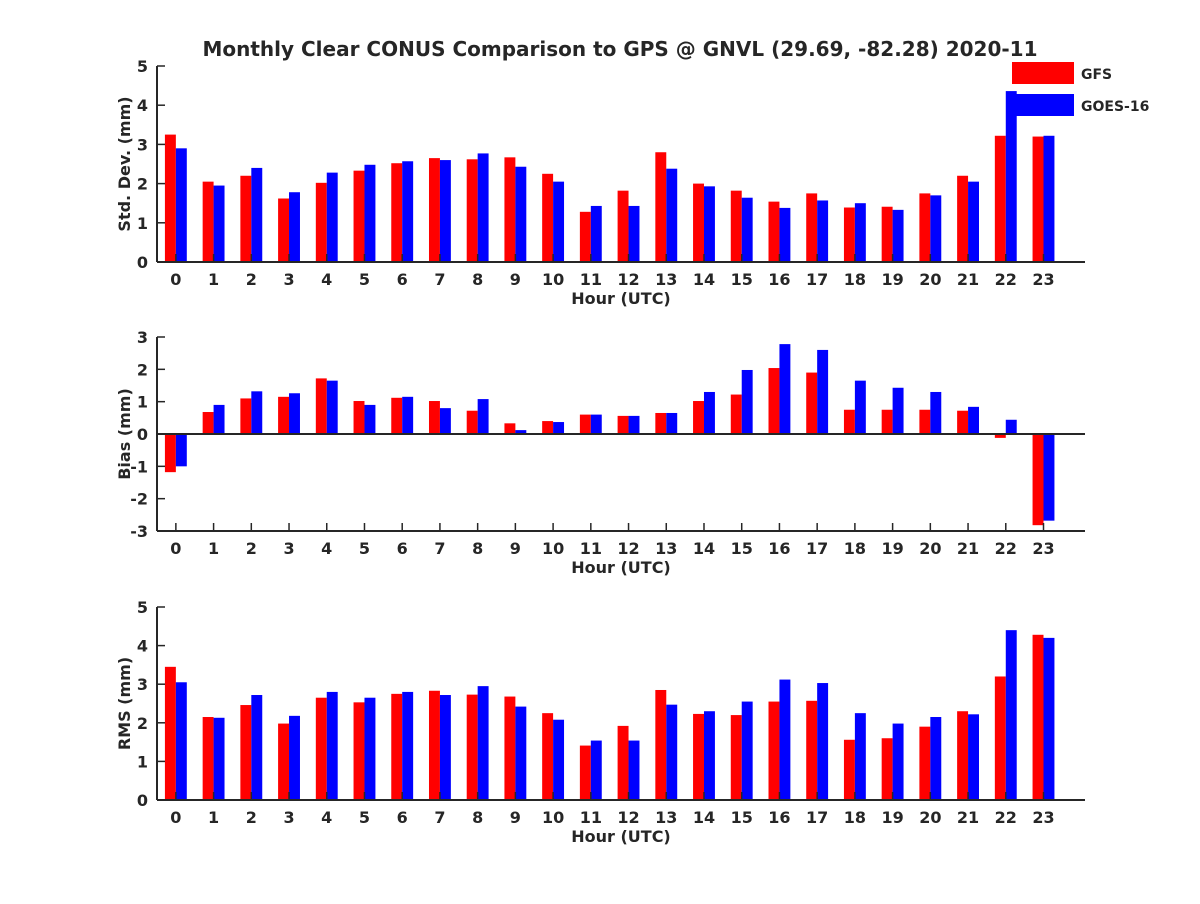 This screenshot has height=904, width=1200. I want to click on legend-label-goes16: GOES-16, so click(1115, 107).